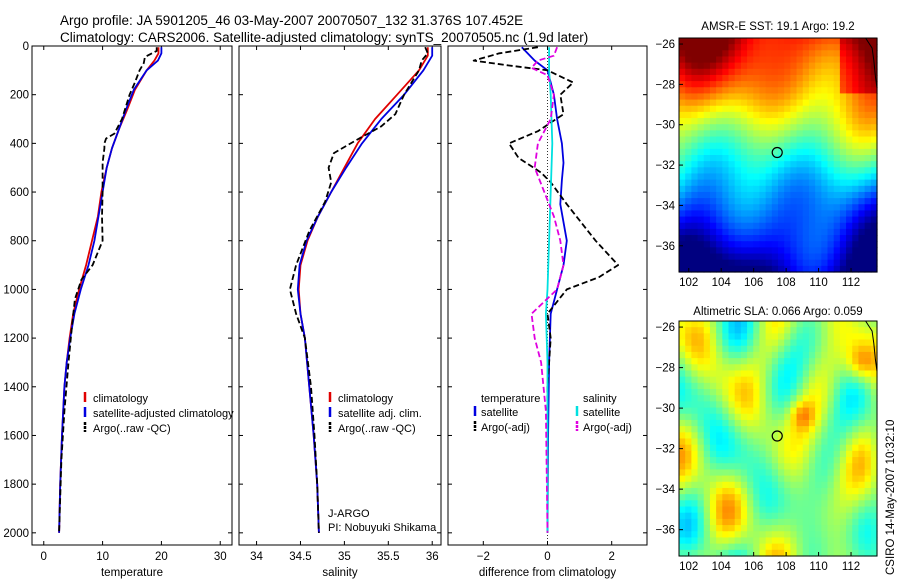  I want to click on x-tick-label: 112, so click(851, 567).